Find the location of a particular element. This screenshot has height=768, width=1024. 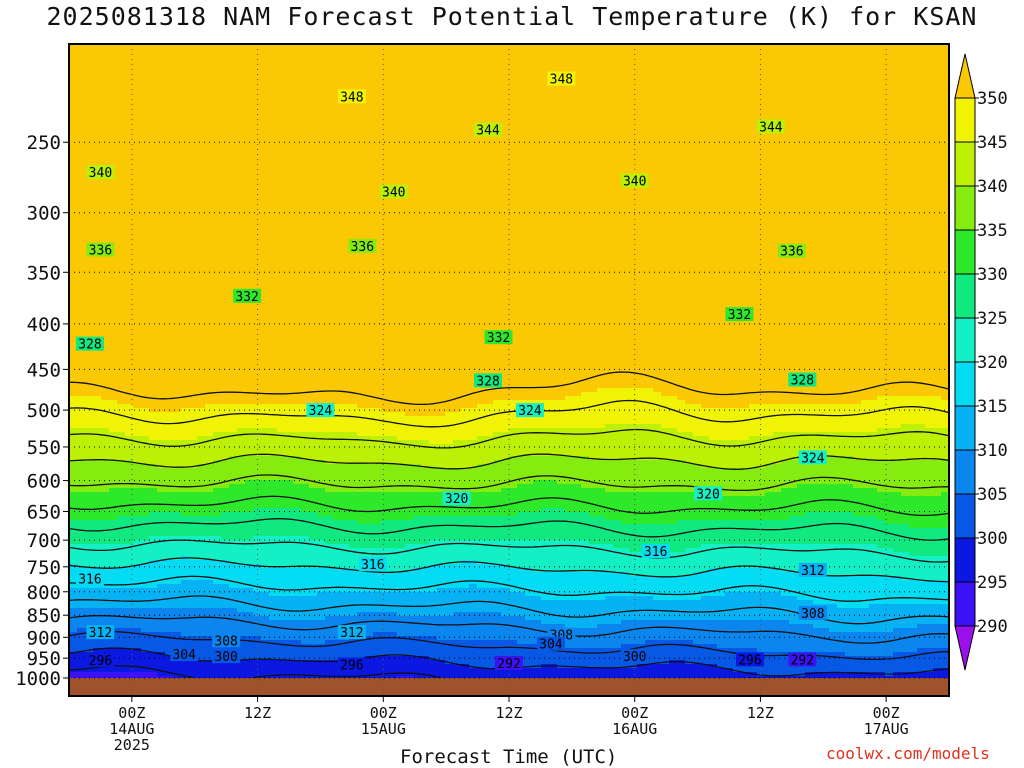

contour-label: 336 is located at coordinates (362, 247).